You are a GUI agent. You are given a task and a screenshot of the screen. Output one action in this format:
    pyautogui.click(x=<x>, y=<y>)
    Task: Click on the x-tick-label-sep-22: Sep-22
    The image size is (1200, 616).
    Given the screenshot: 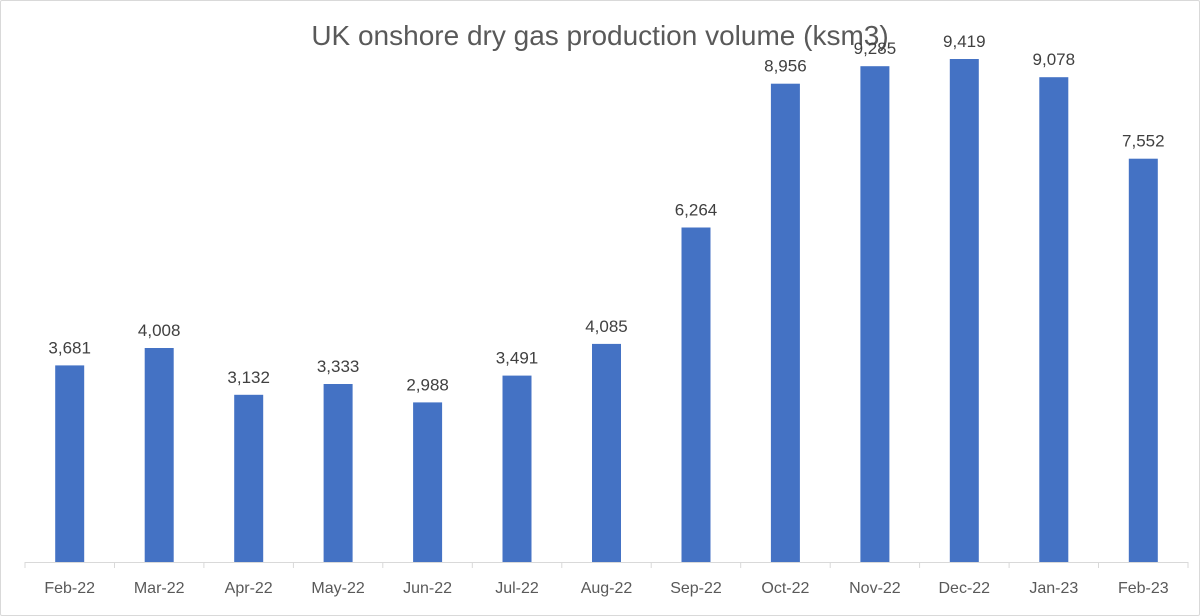 What is the action you would take?
    pyautogui.click(x=696, y=588)
    